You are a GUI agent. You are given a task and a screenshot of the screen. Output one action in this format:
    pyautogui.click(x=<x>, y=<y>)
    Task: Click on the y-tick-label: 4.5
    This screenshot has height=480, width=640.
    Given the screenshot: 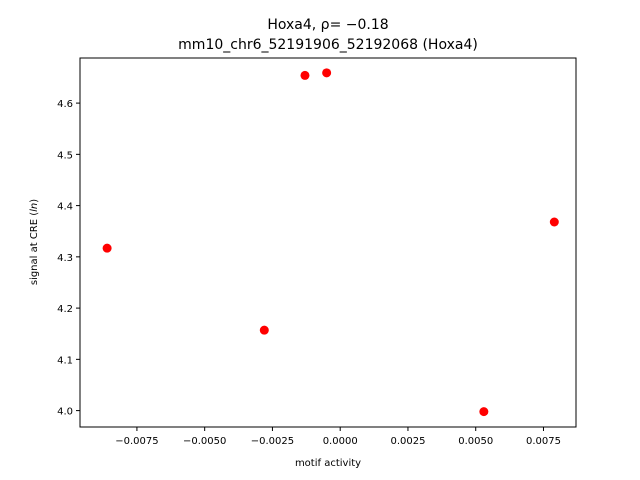 What is the action you would take?
    pyautogui.click(x=65, y=155)
    